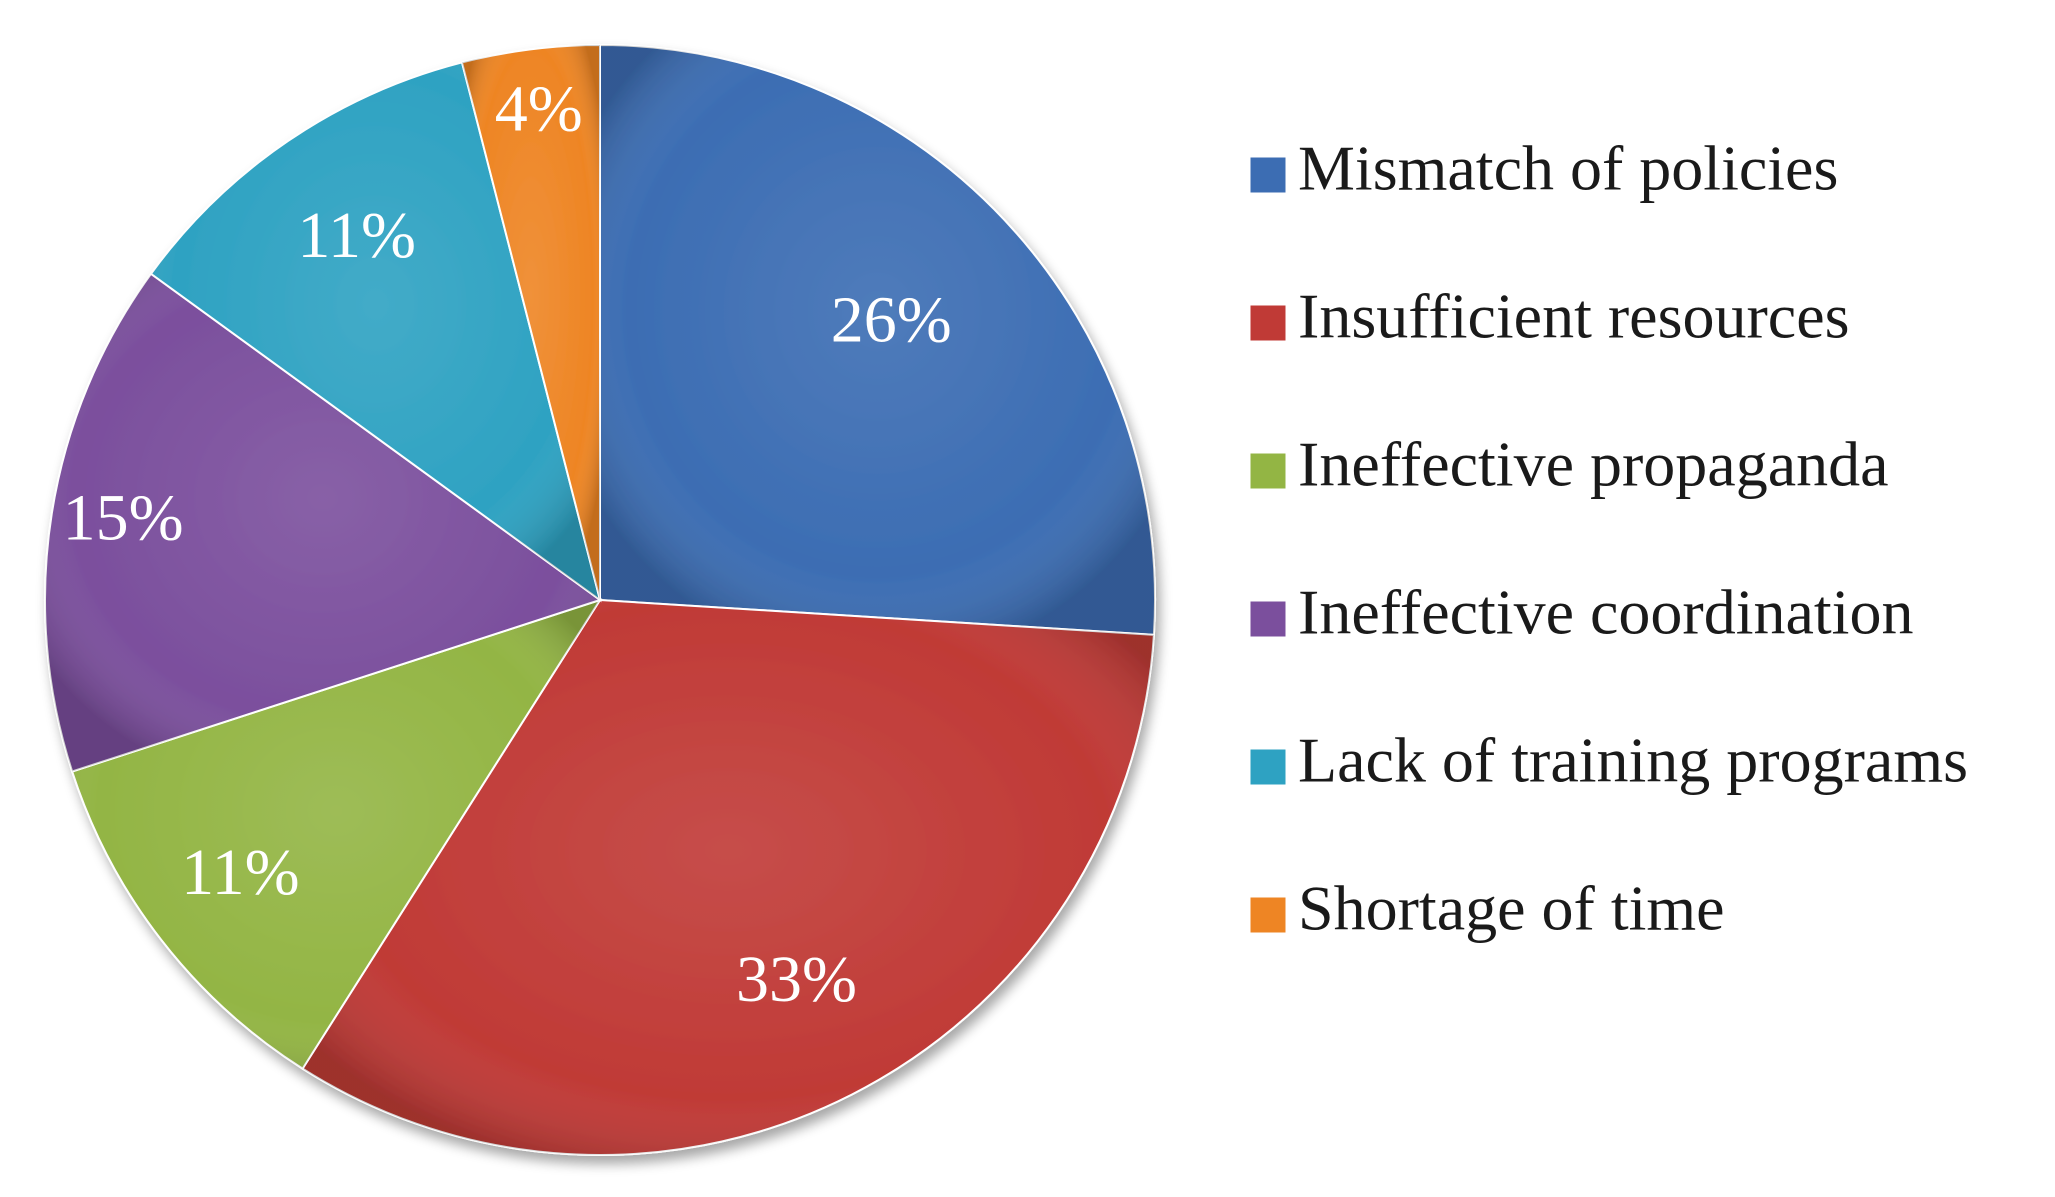 The width and height of the screenshot is (2055, 1197). I want to click on legend-label-insufficient-resources: Insufficient resources, so click(1574, 316).